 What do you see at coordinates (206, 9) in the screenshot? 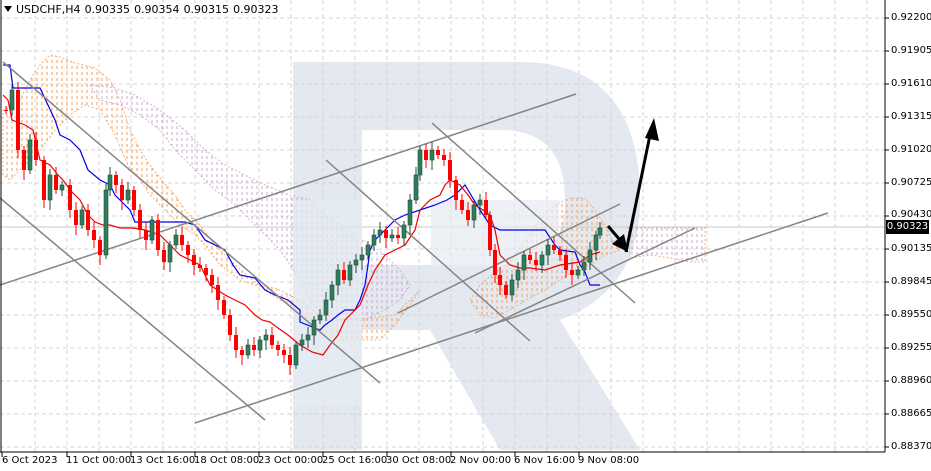
I see `ohlc-low: 0.90315` at bounding box center [206, 9].